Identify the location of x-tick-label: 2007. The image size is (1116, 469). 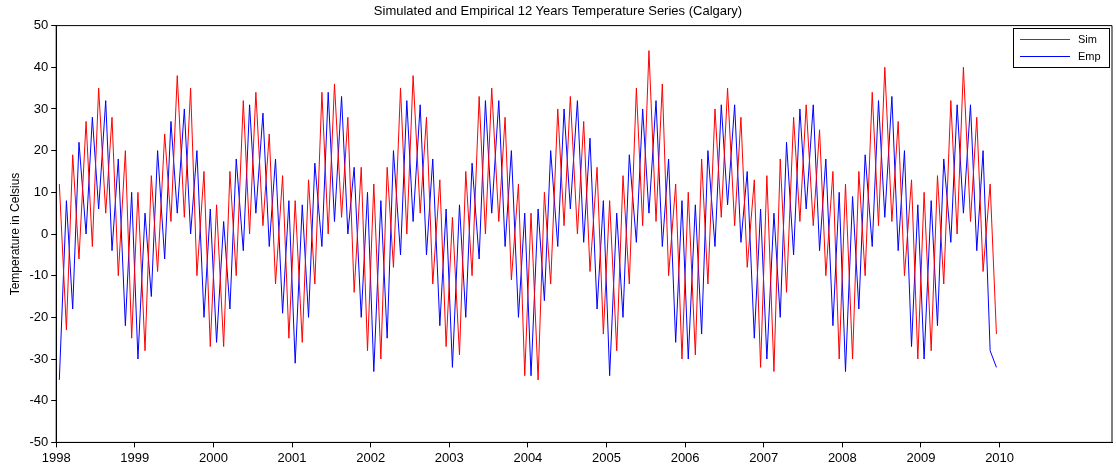
(764, 457).